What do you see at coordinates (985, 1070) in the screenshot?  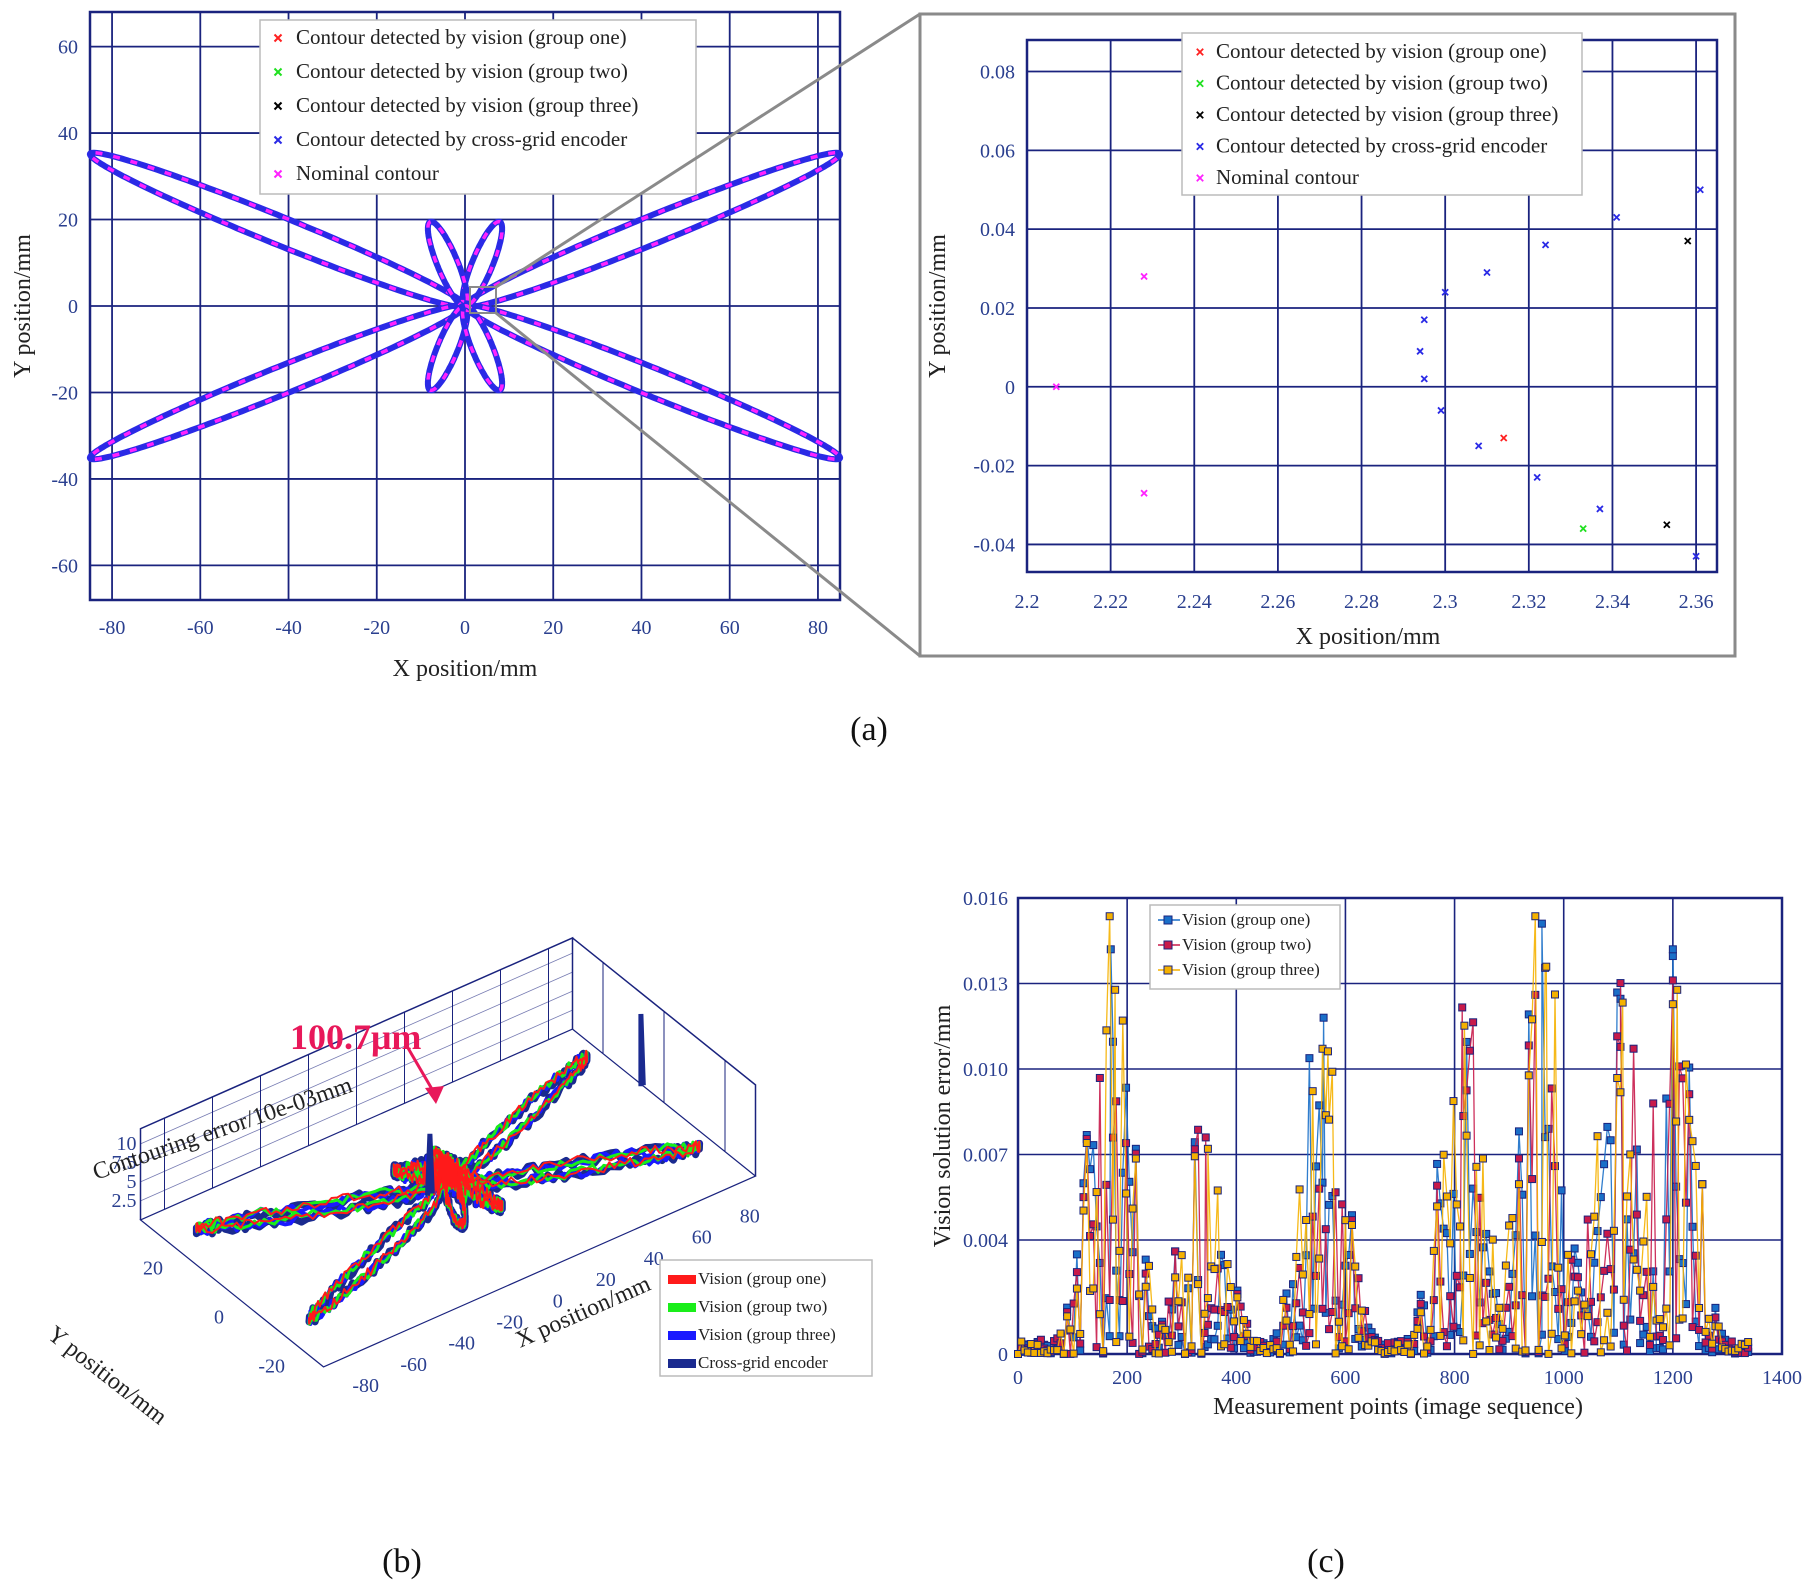 I see `panel-c-y-tick-label: 0.010` at bounding box center [985, 1070].